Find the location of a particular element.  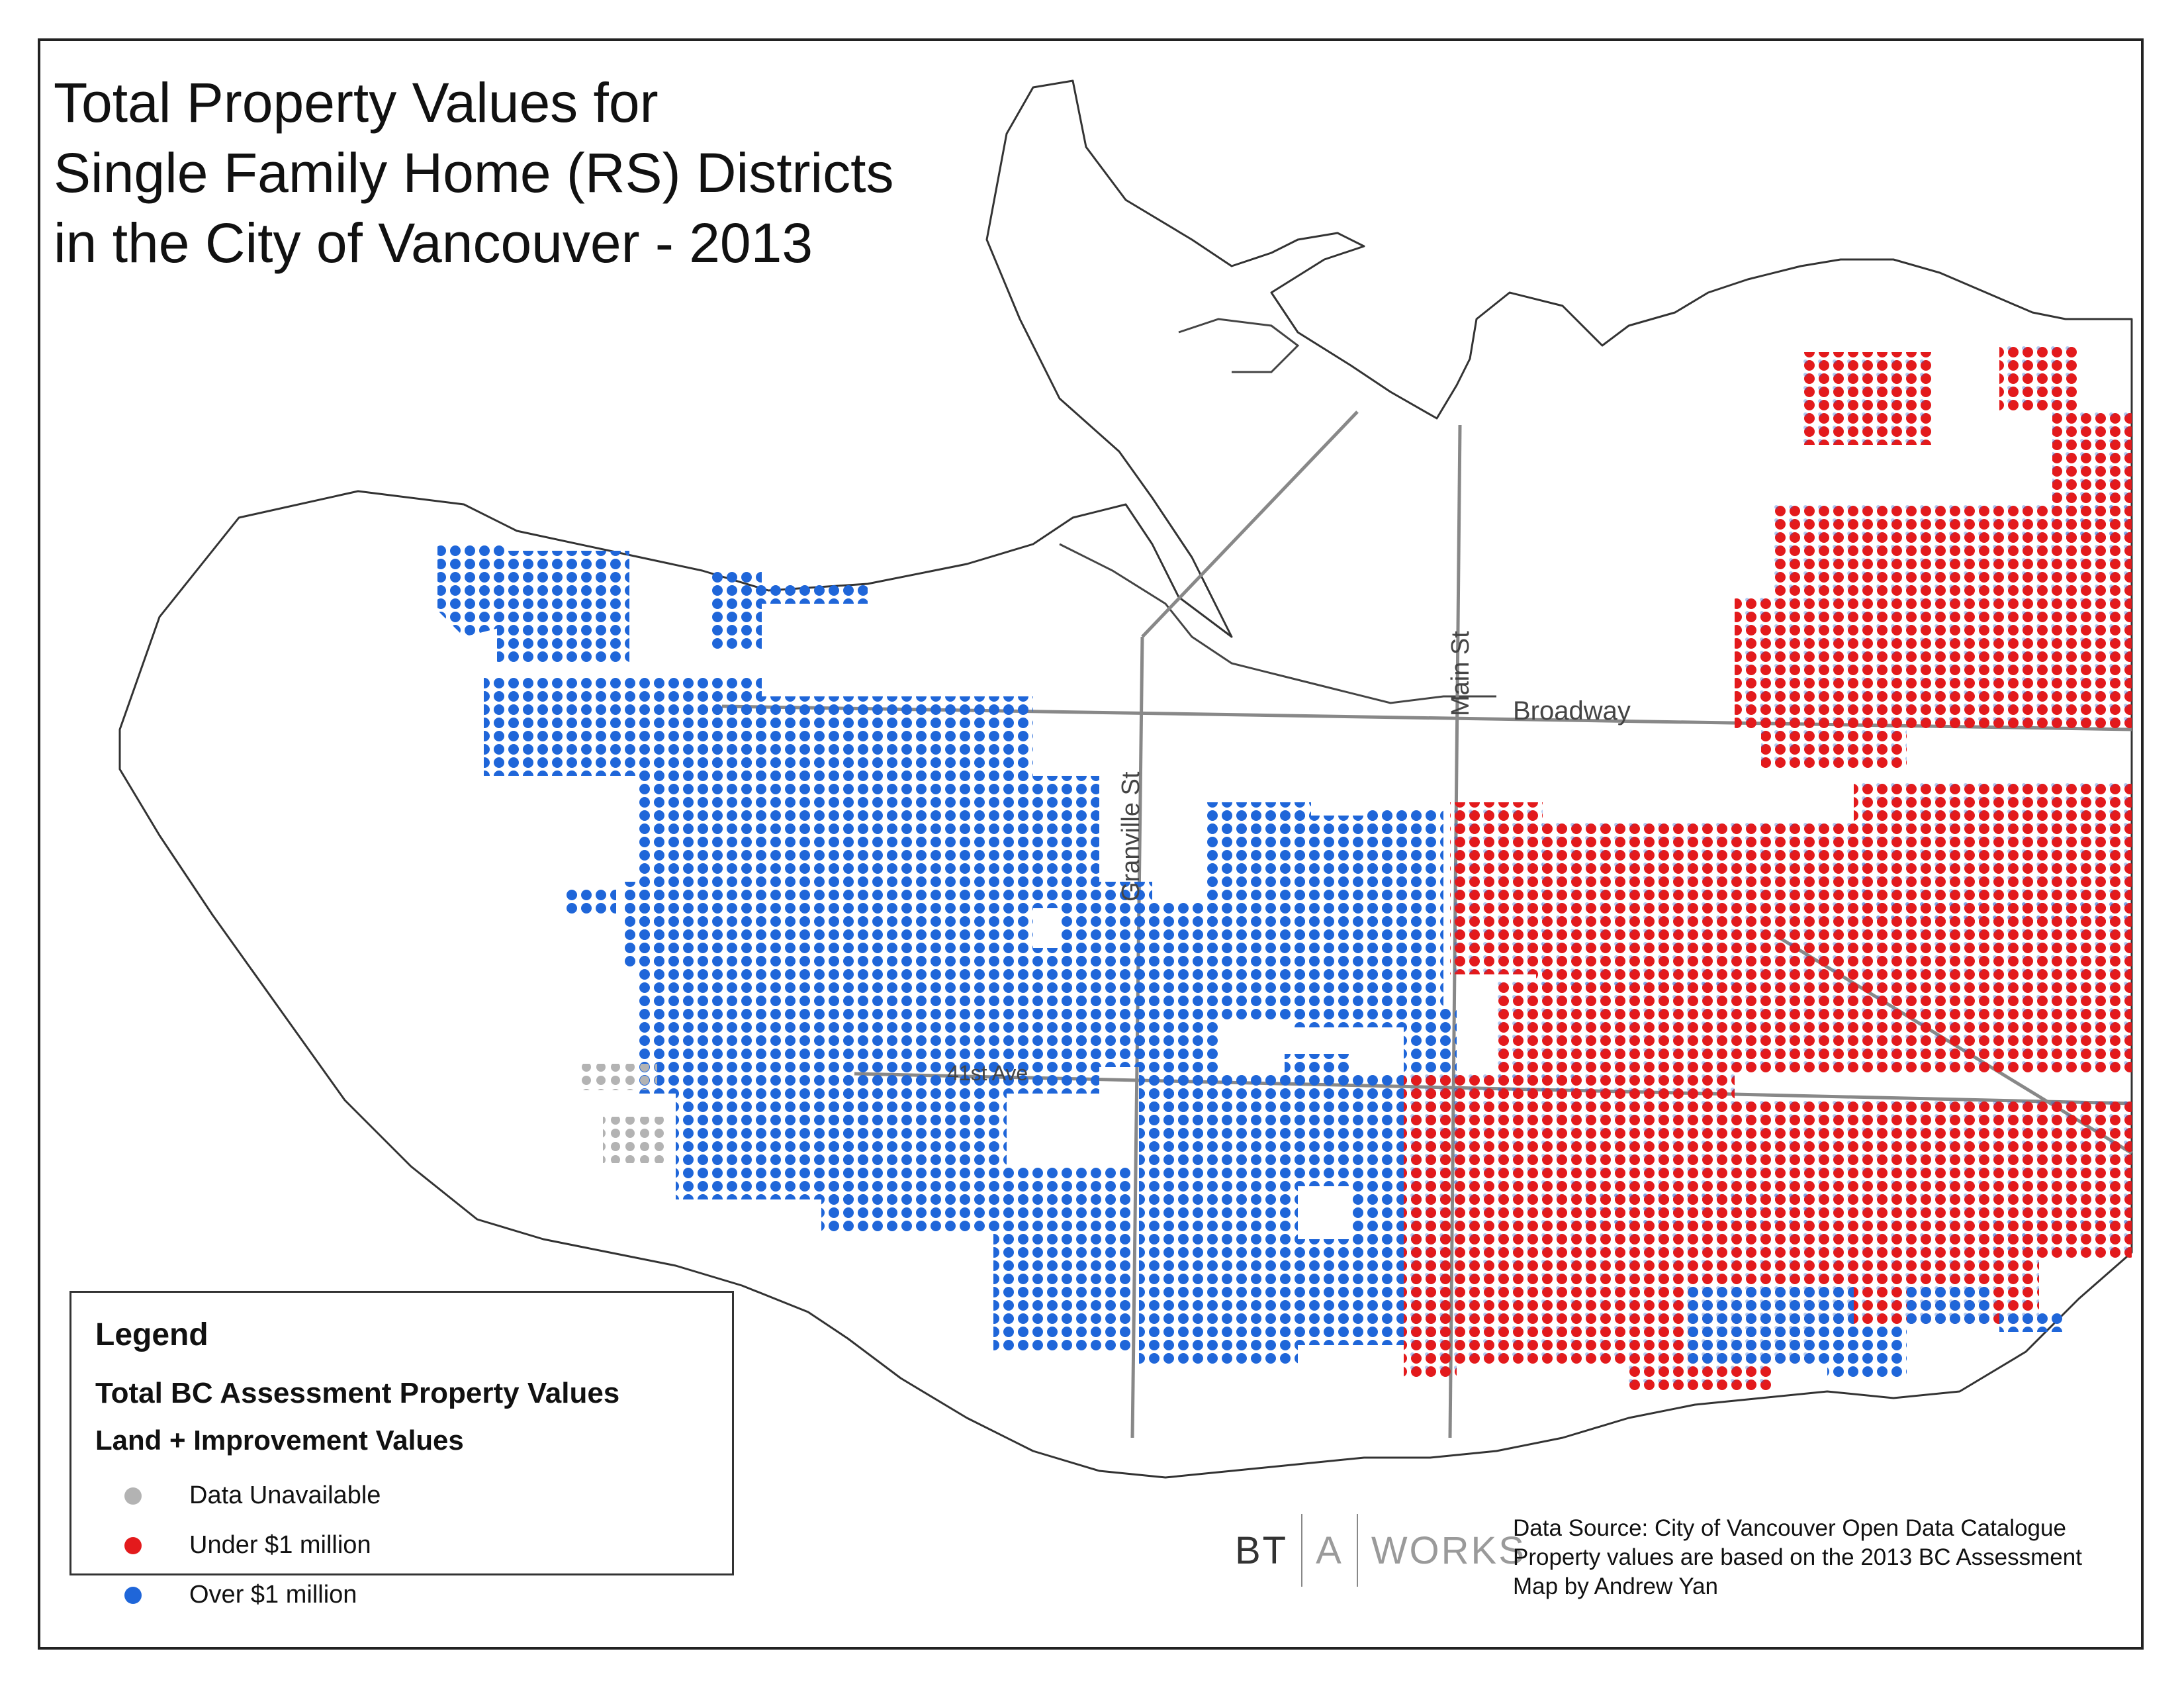

label-main-st: Main St is located at coordinates (1461, 673).